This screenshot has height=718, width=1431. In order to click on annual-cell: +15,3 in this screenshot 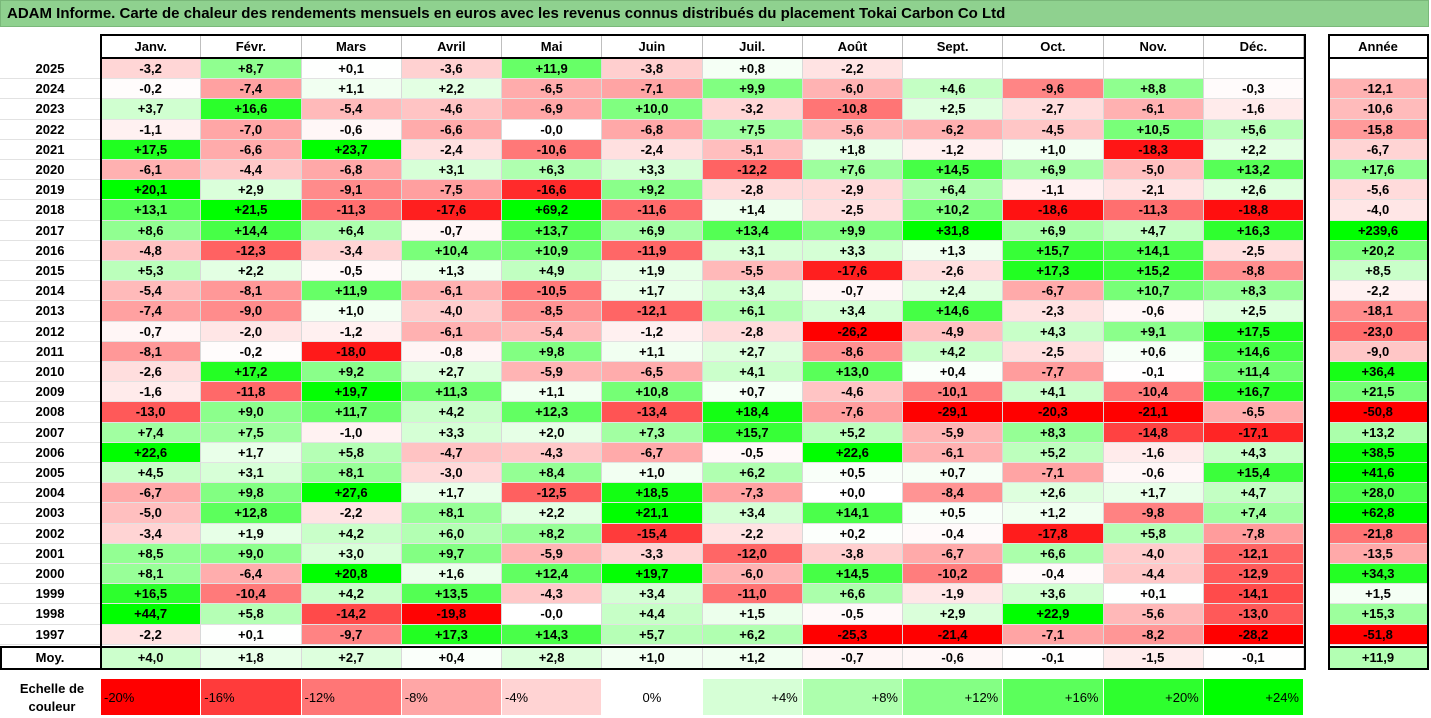, I will do `click(1378, 614)`.